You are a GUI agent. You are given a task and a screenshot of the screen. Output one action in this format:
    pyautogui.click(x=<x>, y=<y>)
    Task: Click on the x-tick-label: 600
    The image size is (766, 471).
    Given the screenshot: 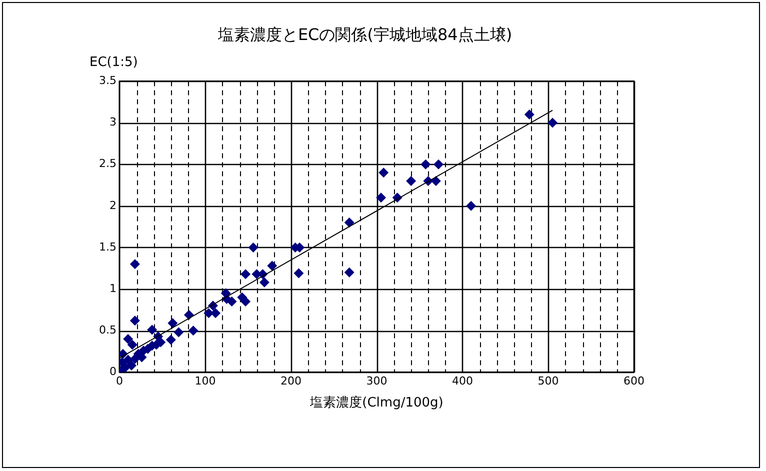 What is the action you would take?
    pyautogui.click(x=634, y=381)
    